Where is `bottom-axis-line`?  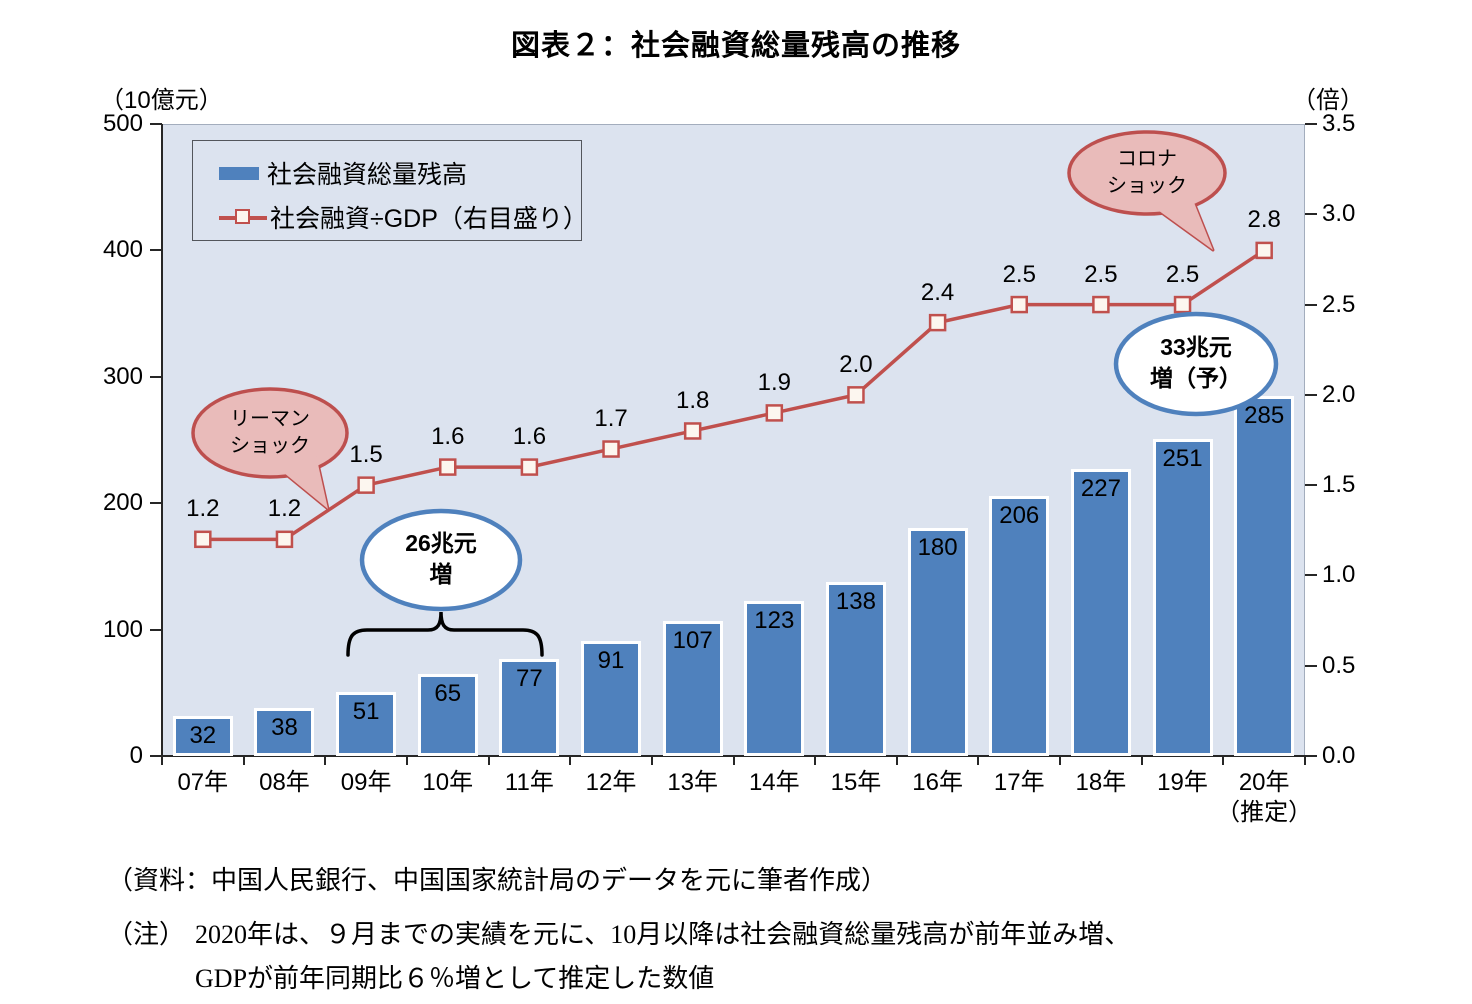 bottom-axis-line is located at coordinates (733, 756).